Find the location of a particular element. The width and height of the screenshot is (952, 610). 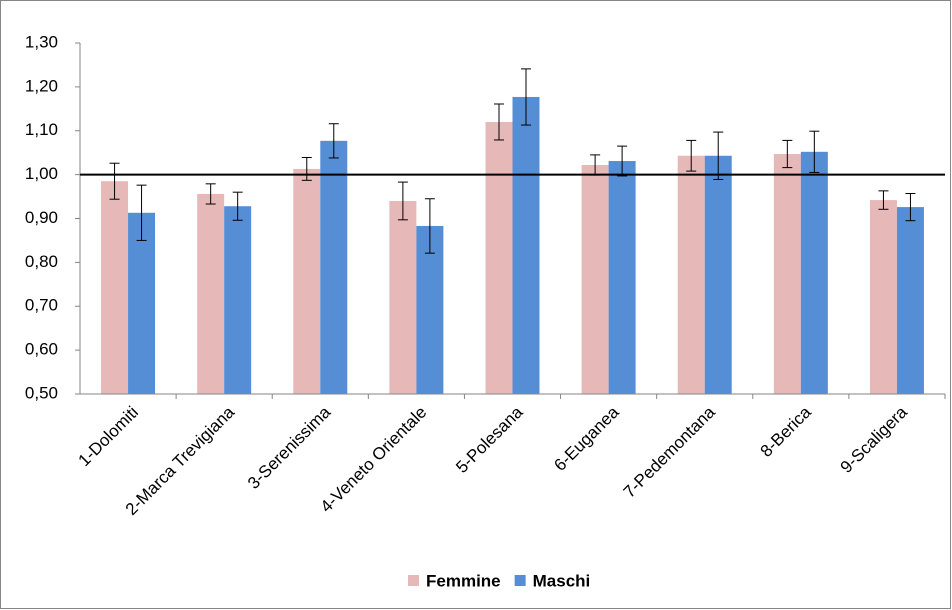

legend-label: Femmine is located at coordinates (463, 580).